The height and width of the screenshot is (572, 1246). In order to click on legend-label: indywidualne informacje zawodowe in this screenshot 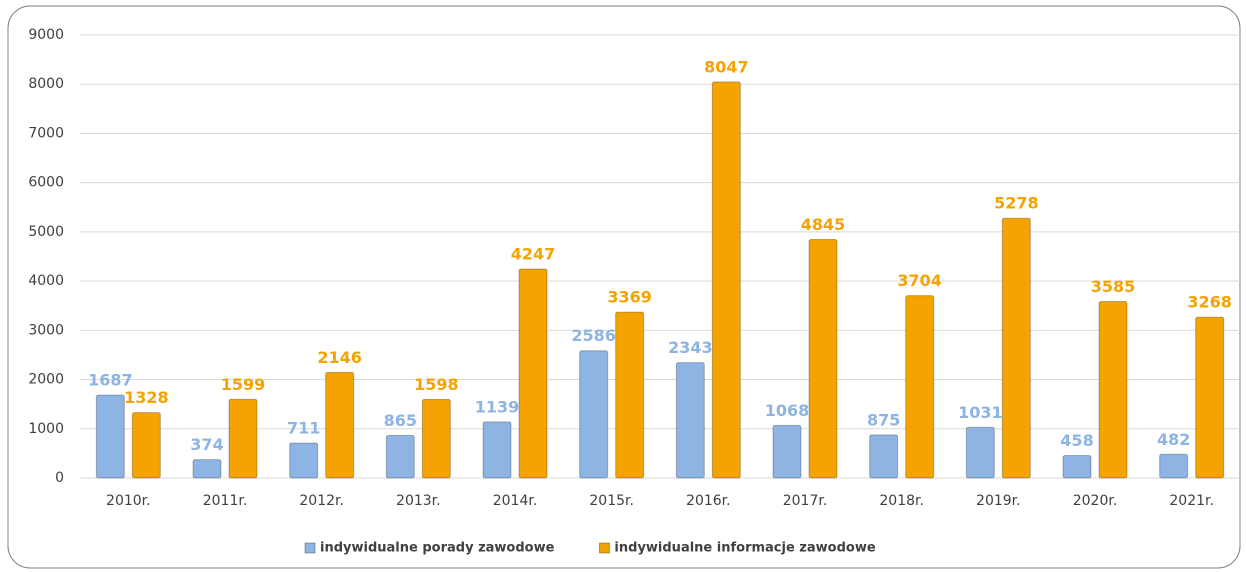, I will do `click(744, 548)`.